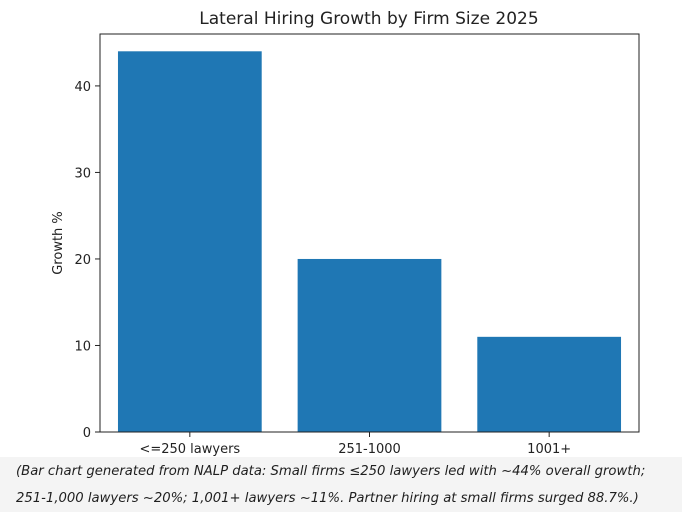 The width and height of the screenshot is (682, 512). I want to click on y-tick-label: 10, so click(82, 346).